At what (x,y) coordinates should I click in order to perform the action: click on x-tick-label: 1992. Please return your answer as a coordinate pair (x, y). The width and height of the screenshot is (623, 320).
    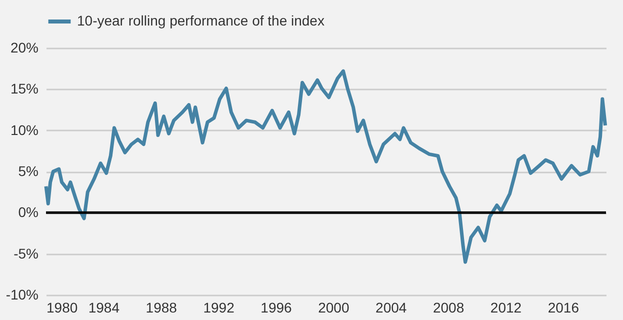
    Looking at the image, I should click on (219, 308).